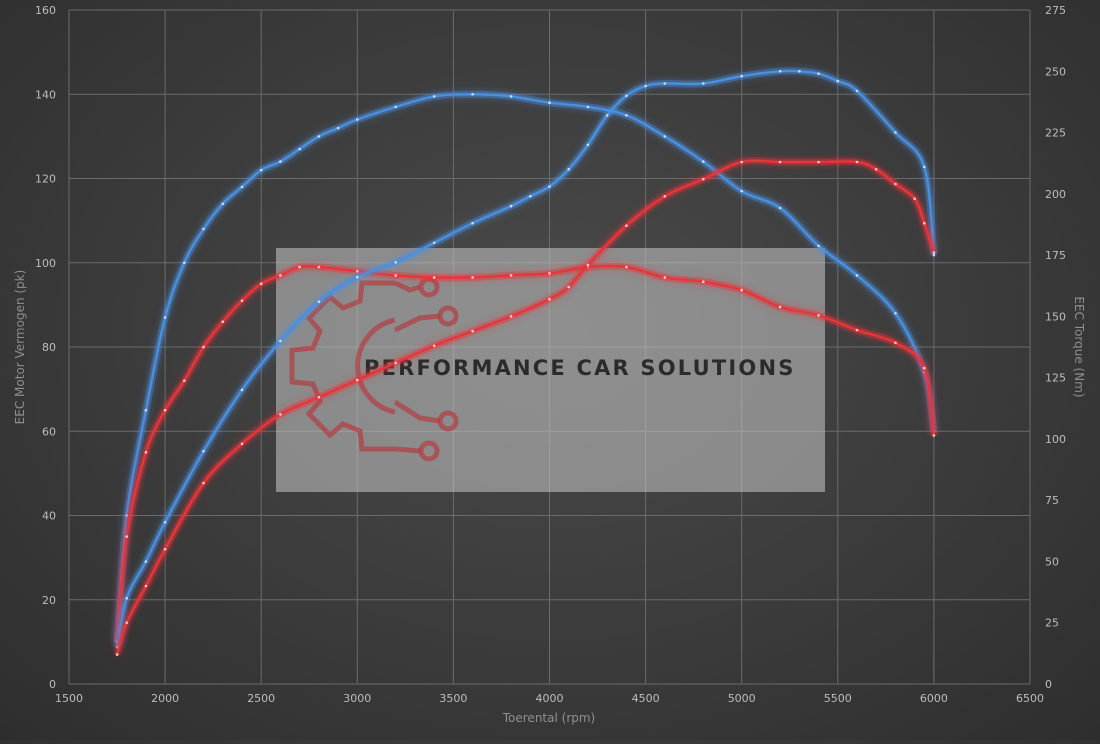 This screenshot has height=744, width=1100. I want to click on y2-tick-label: 275, so click(1055, 10).